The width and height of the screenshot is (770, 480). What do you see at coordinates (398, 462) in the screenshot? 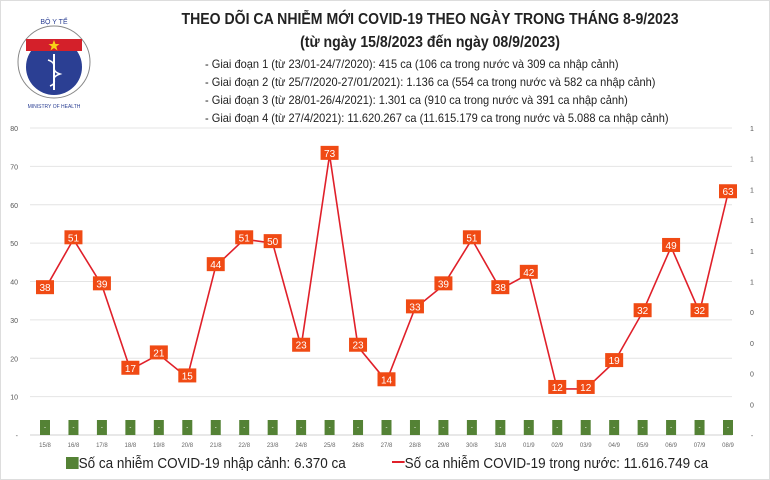
I see `legend-swatch-line` at bounding box center [398, 462].